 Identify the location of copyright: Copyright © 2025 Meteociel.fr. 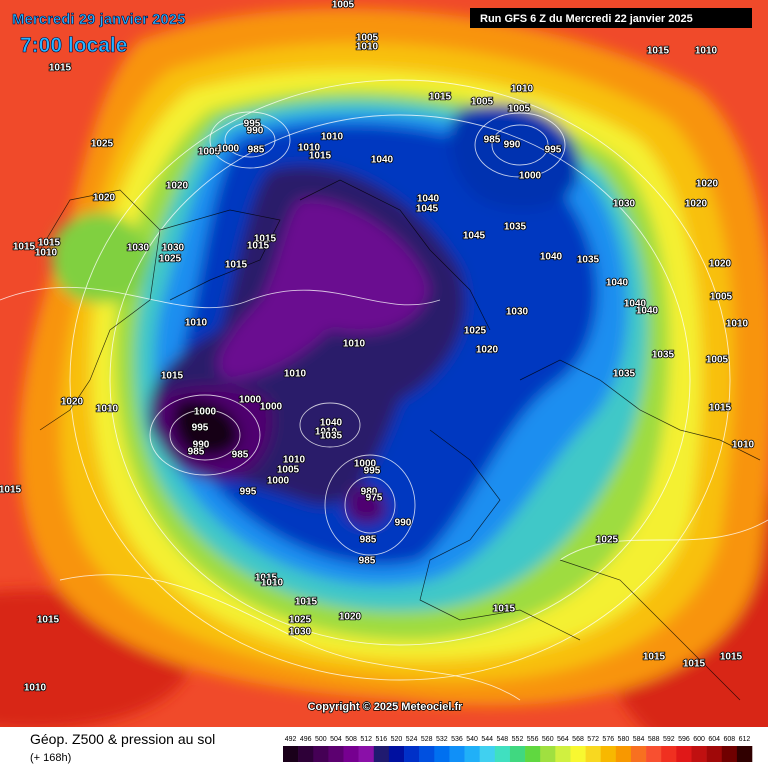
(386, 707).